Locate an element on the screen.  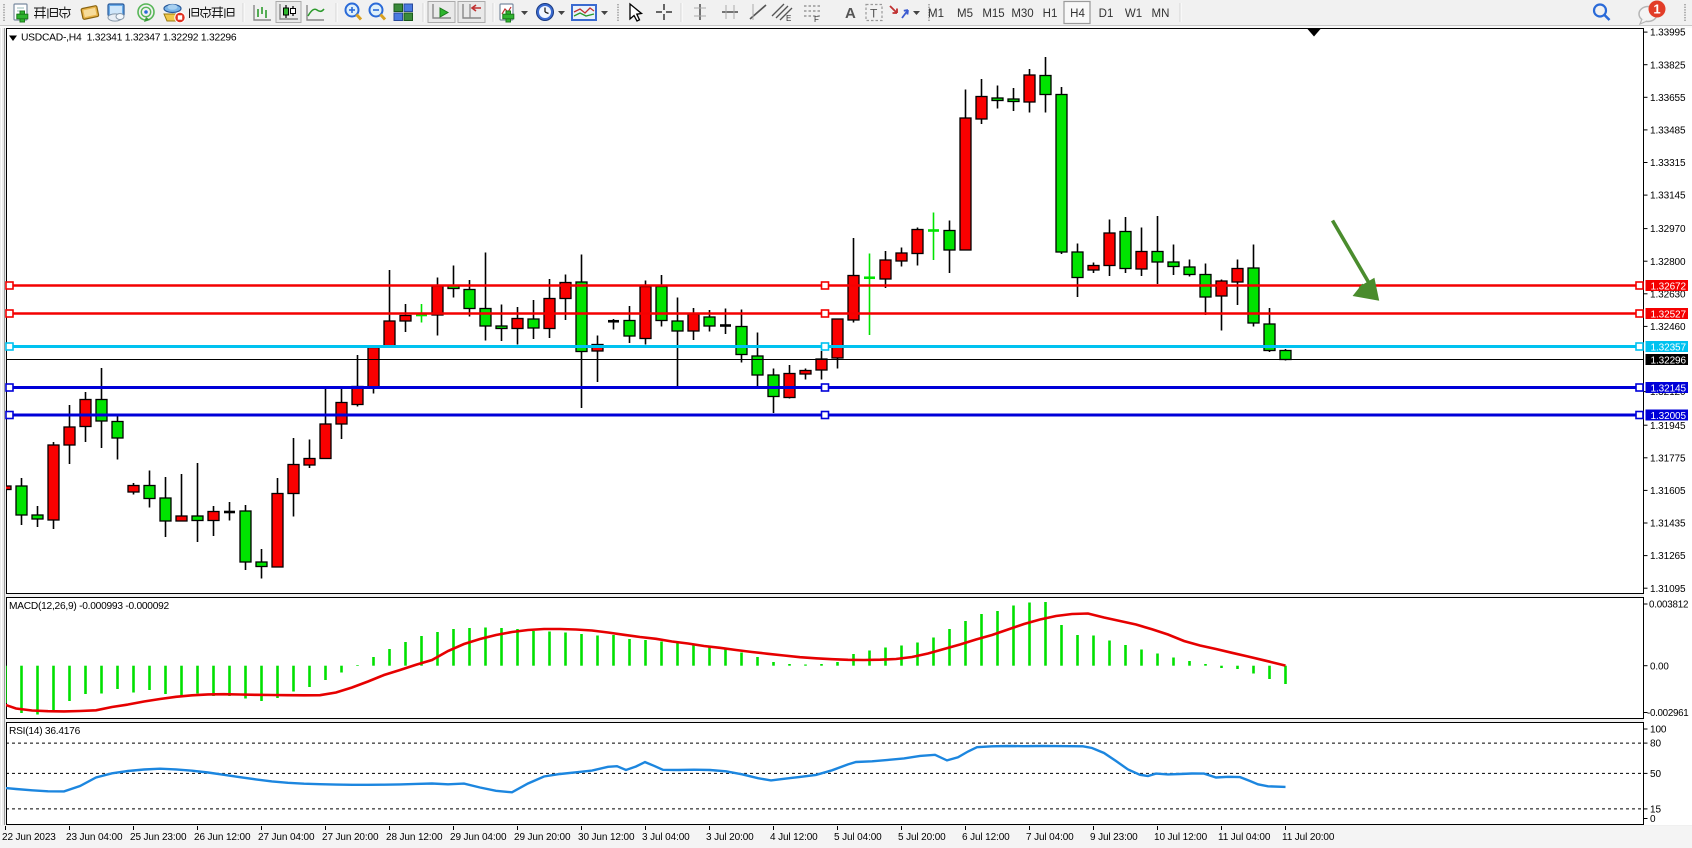
svg-text: RSI(14) 36.4176 is located at coordinates (45, 731).